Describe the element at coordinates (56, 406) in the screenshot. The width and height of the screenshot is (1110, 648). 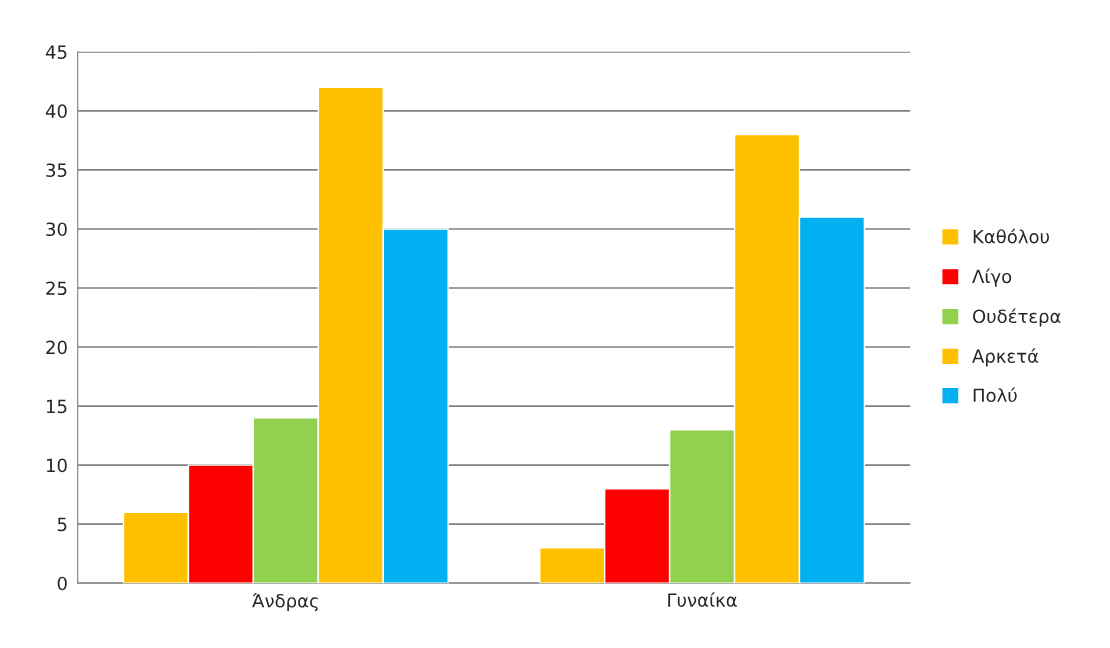
I see `y-tick-label: 15` at that location.